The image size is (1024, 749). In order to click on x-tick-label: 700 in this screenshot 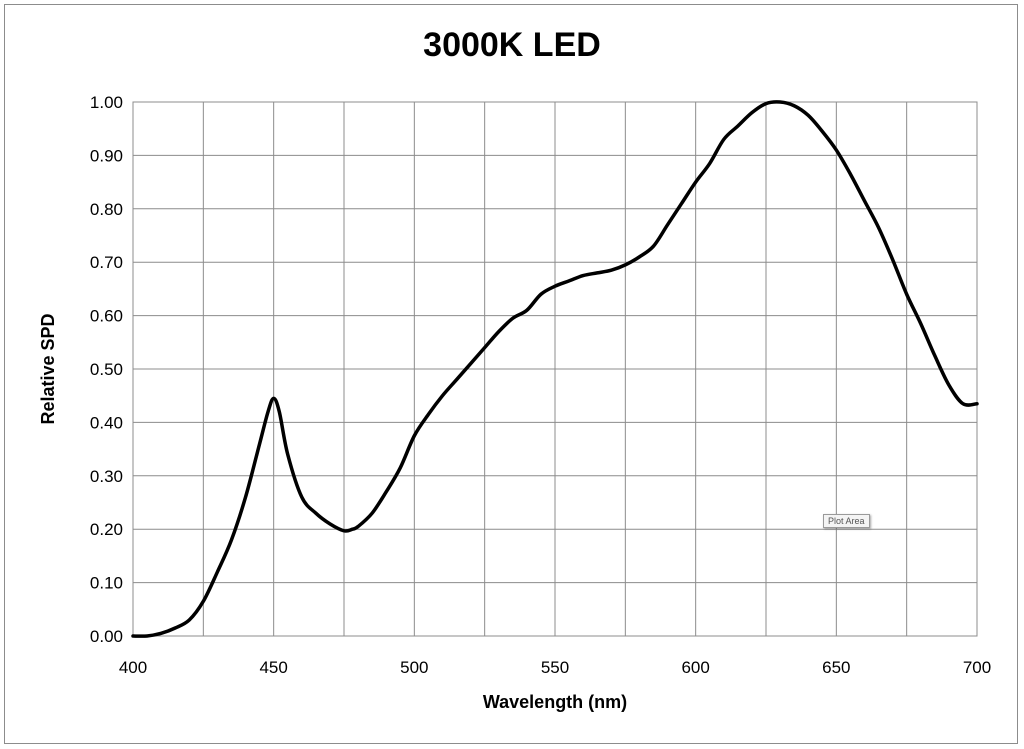, I will do `click(977, 667)`.